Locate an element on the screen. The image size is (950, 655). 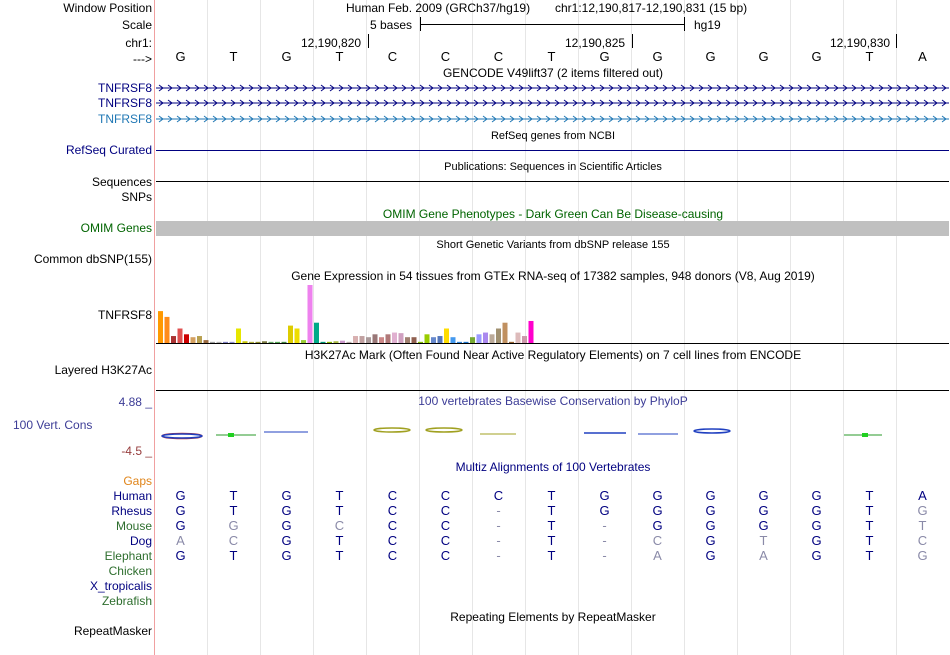
gene-label-tnfrsf8-2: TNFRSF8 is located at coordinates (125, 103).